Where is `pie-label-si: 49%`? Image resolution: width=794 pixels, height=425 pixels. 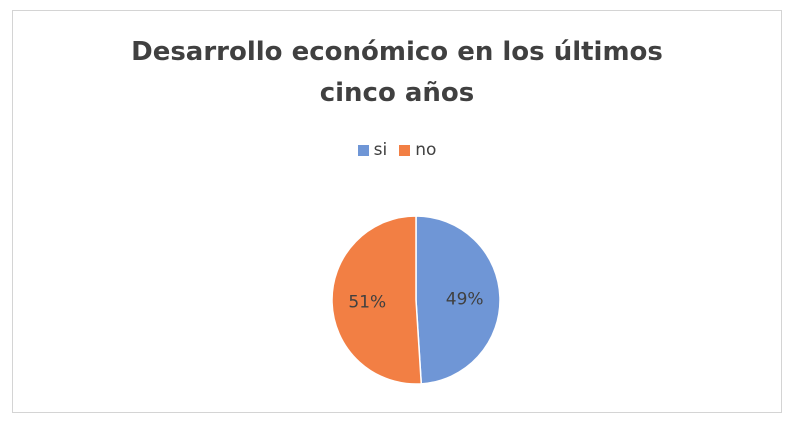
pie-label-si: 49% is located at coordinates (465, 299).